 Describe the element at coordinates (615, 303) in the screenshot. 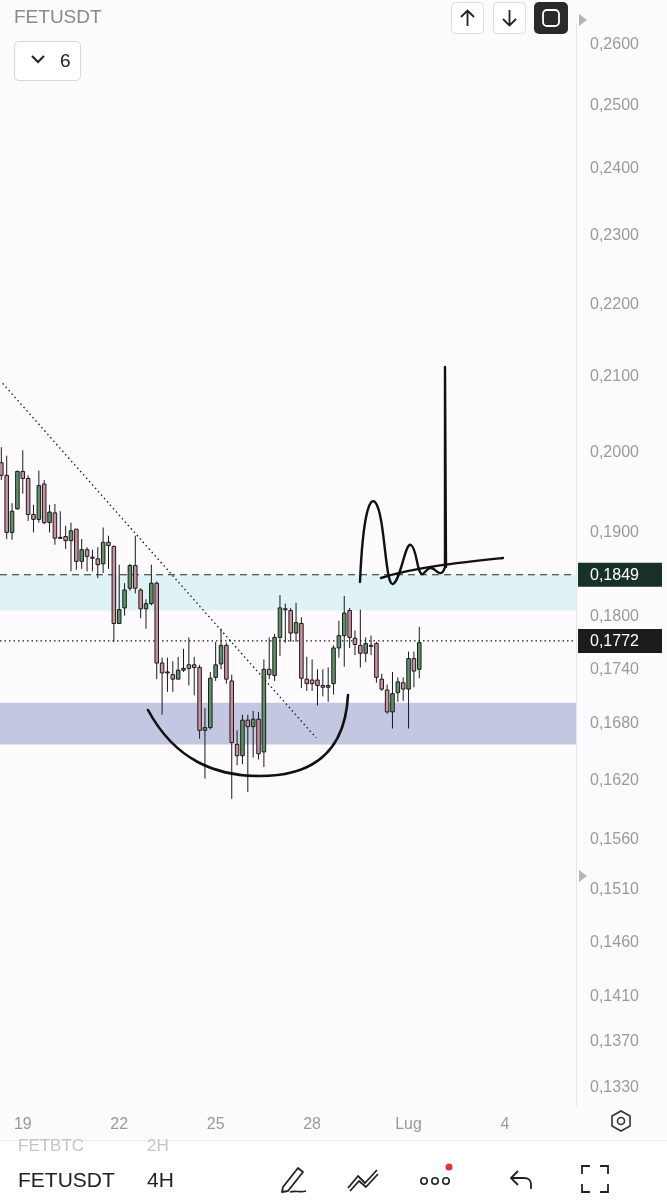

I see `y-tick-label: 0,2200` at that location.